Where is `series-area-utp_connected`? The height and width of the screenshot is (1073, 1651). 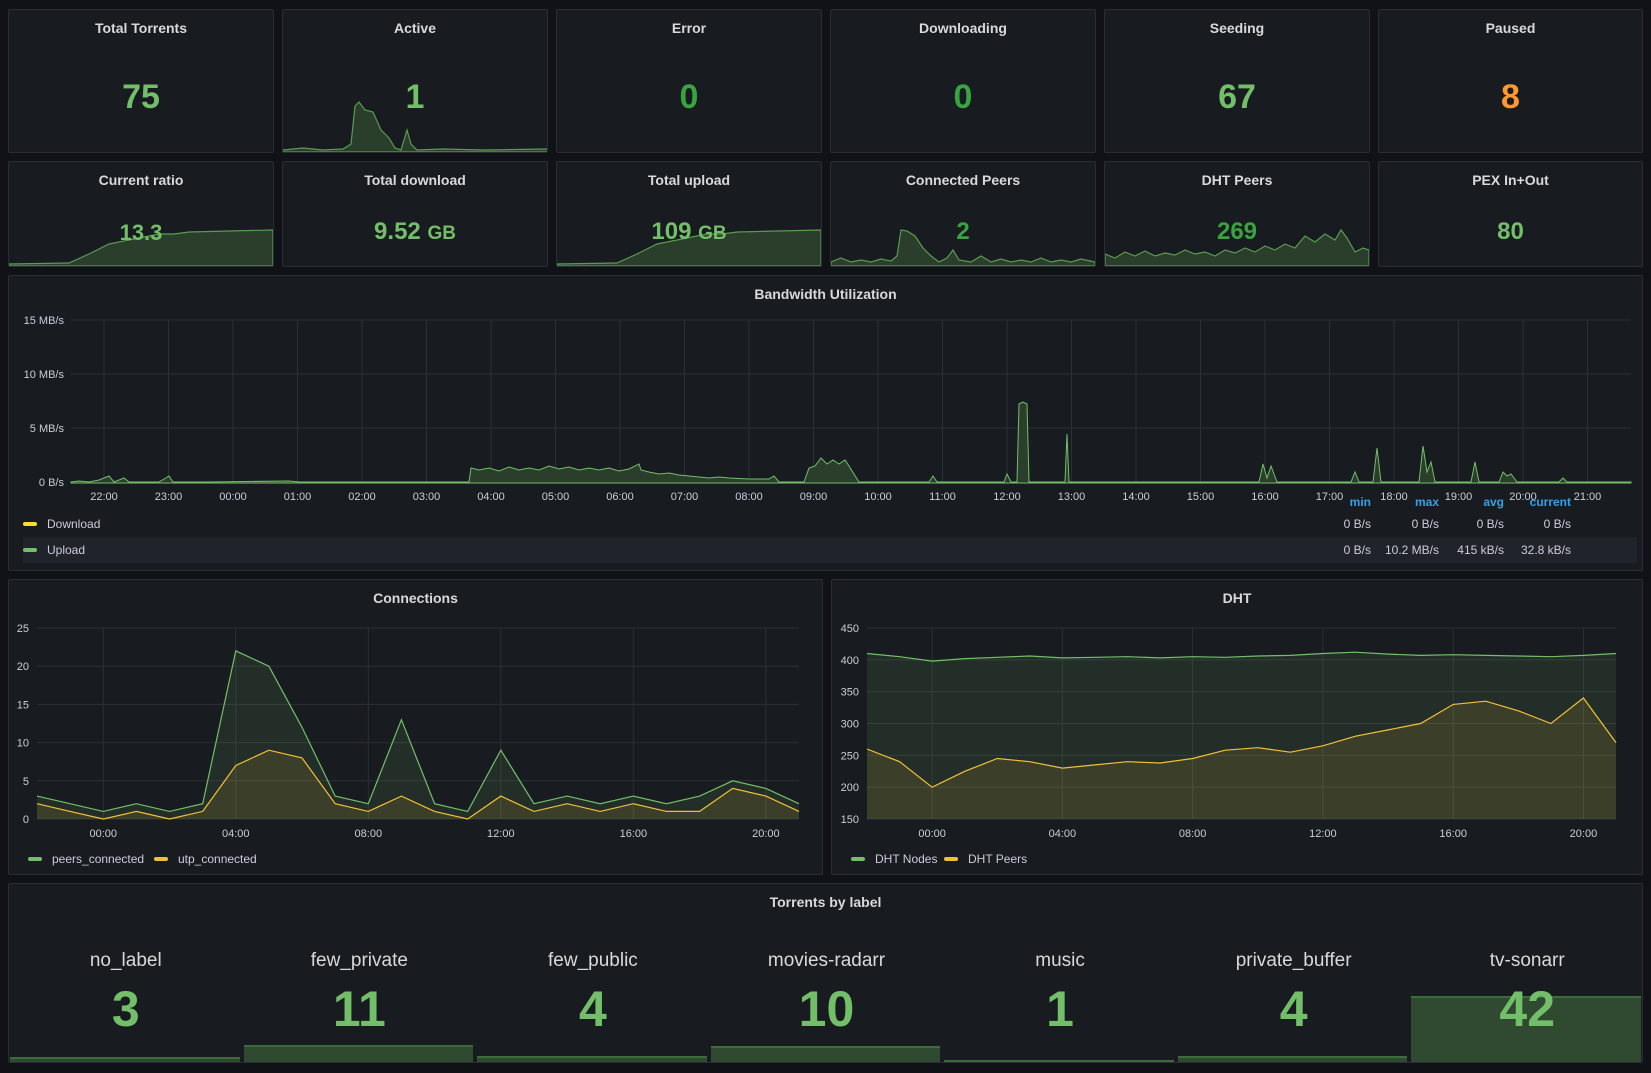
series-area-utp_connected is located at coordinates (418, 784).